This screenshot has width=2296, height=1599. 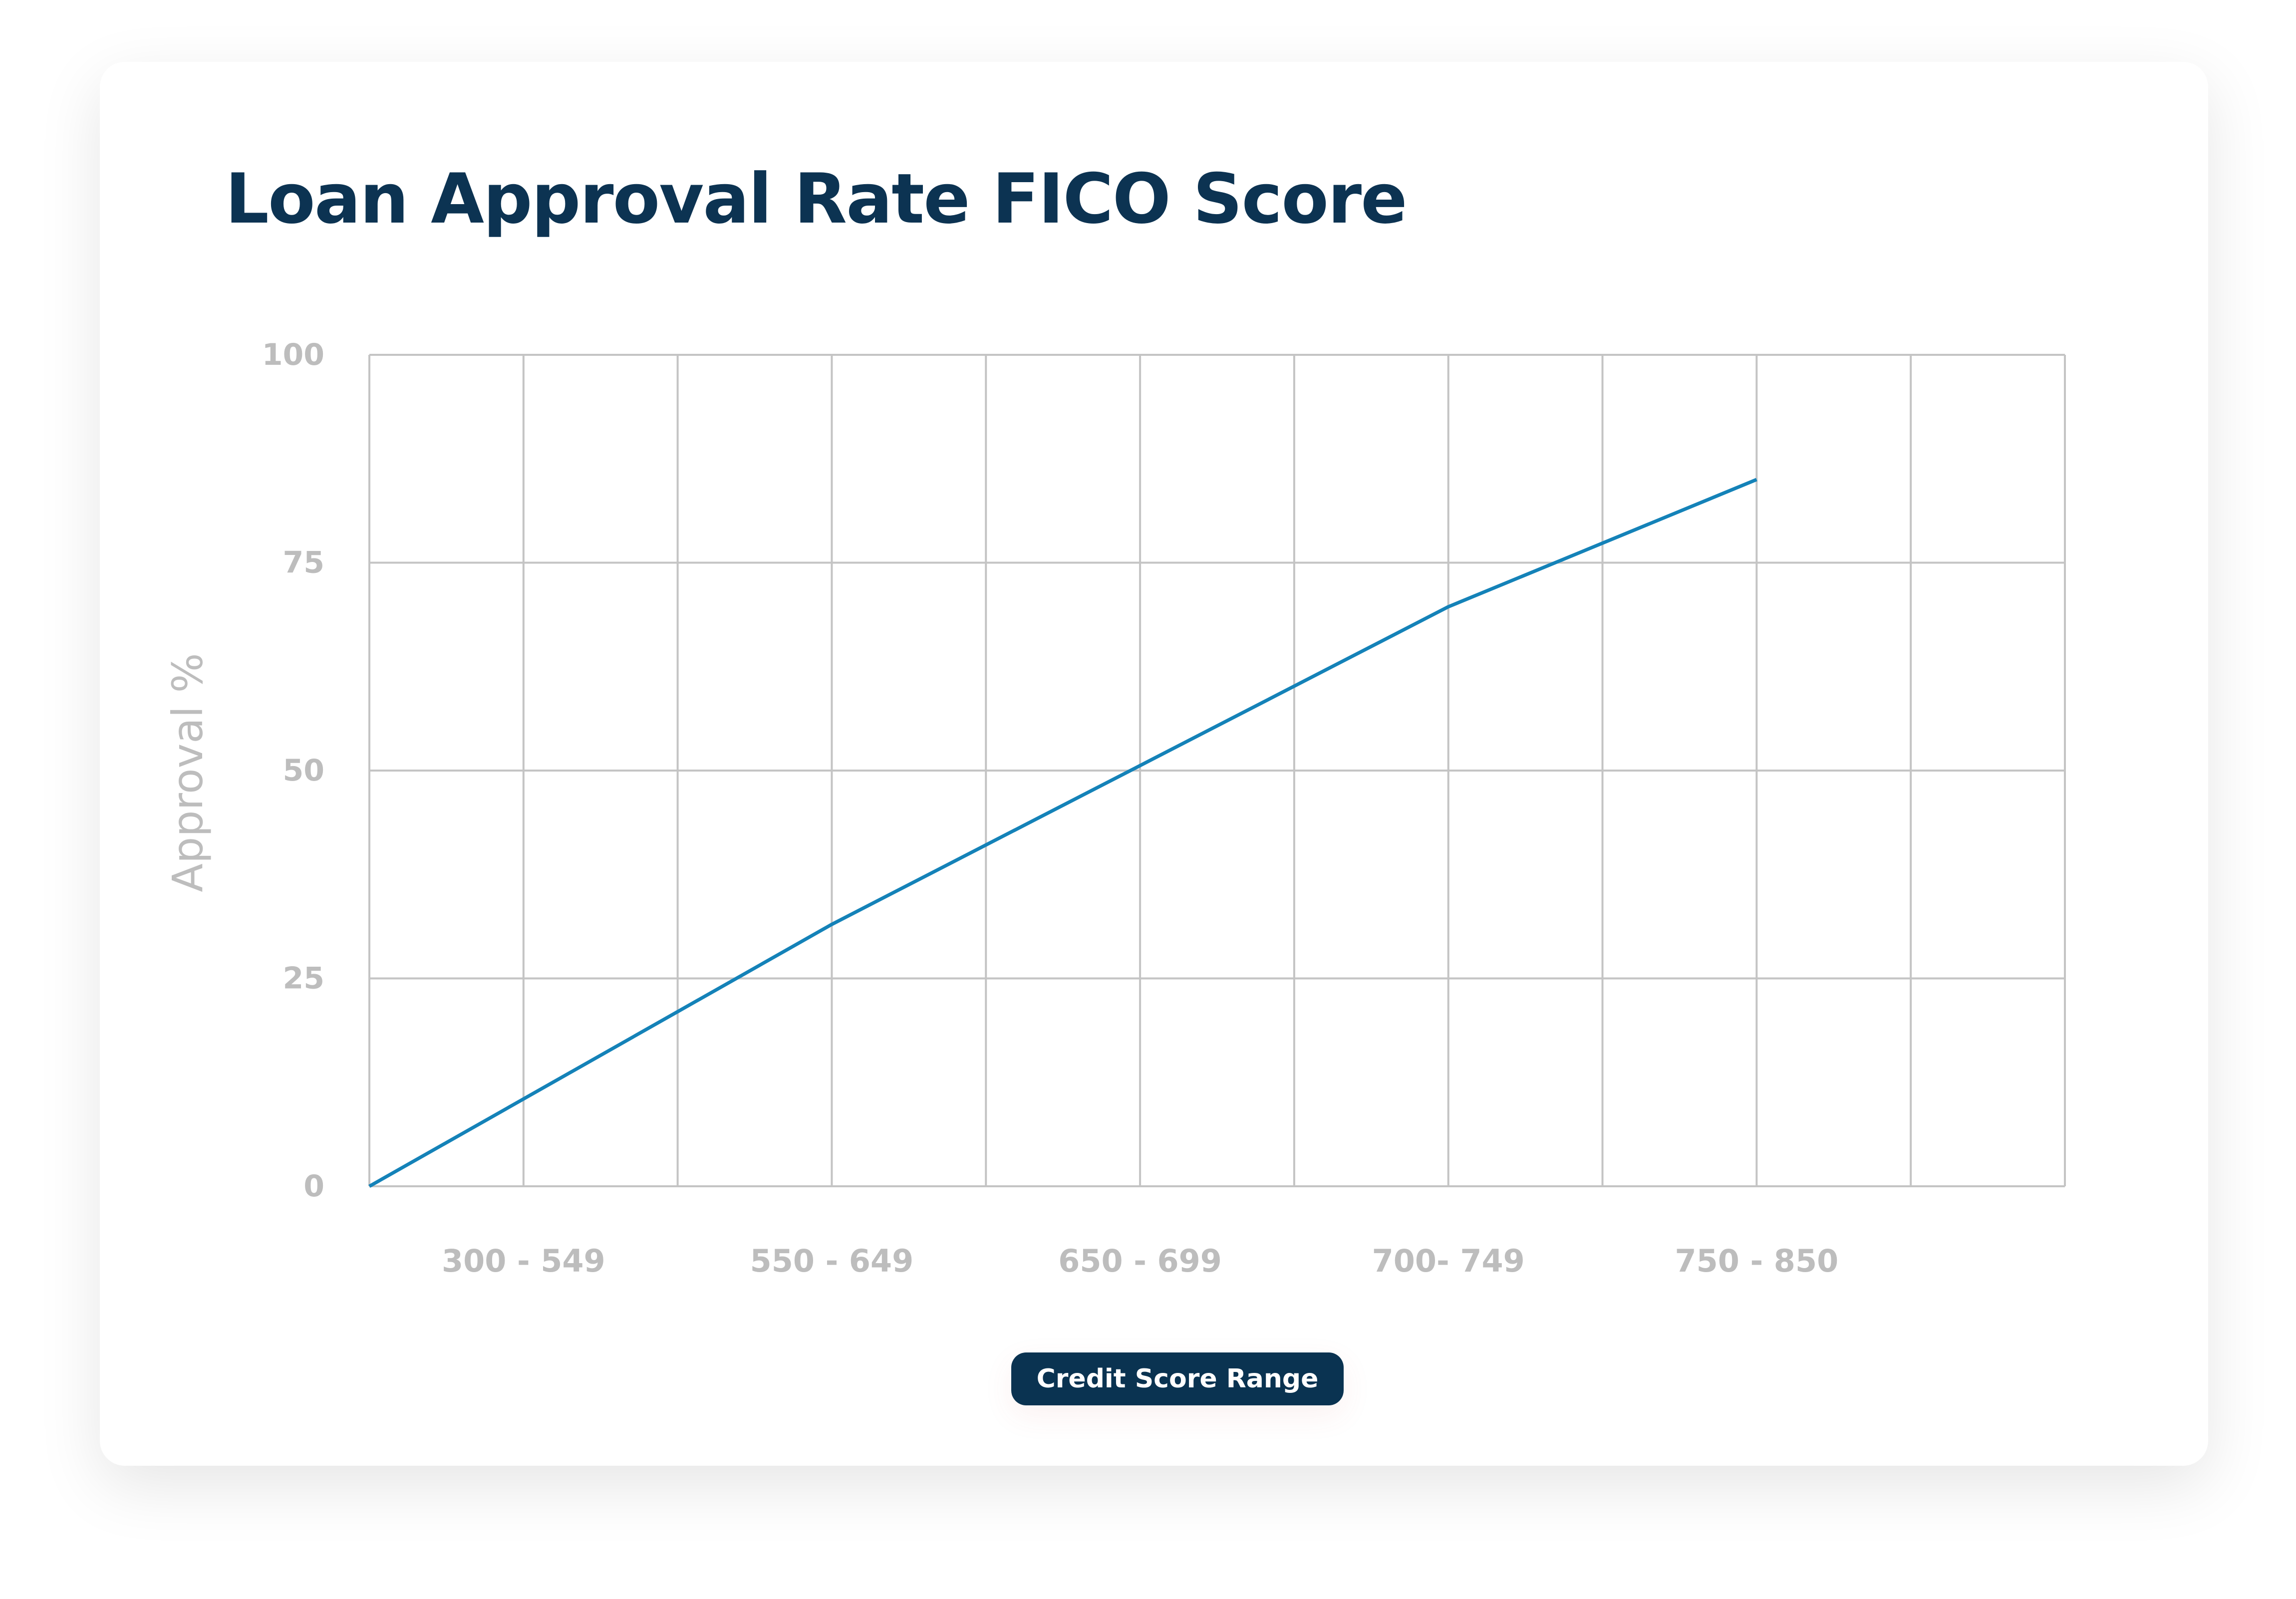 I want to click on y-tick-label: 75, so click(x=304, y=562).